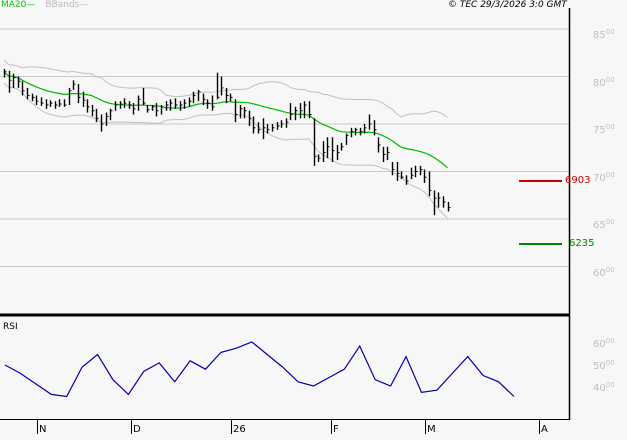 The width and height of the screenshot is (627, 440). I want to click on time-axis-label: M, so click(431, 429).